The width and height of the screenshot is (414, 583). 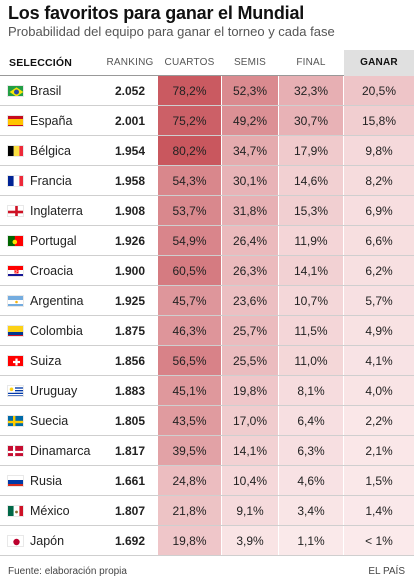 What do you see at coordinates (189, 270) in the screenshot?
I see `quarters-cell: 60,5%` at bounding box center [189, 270].